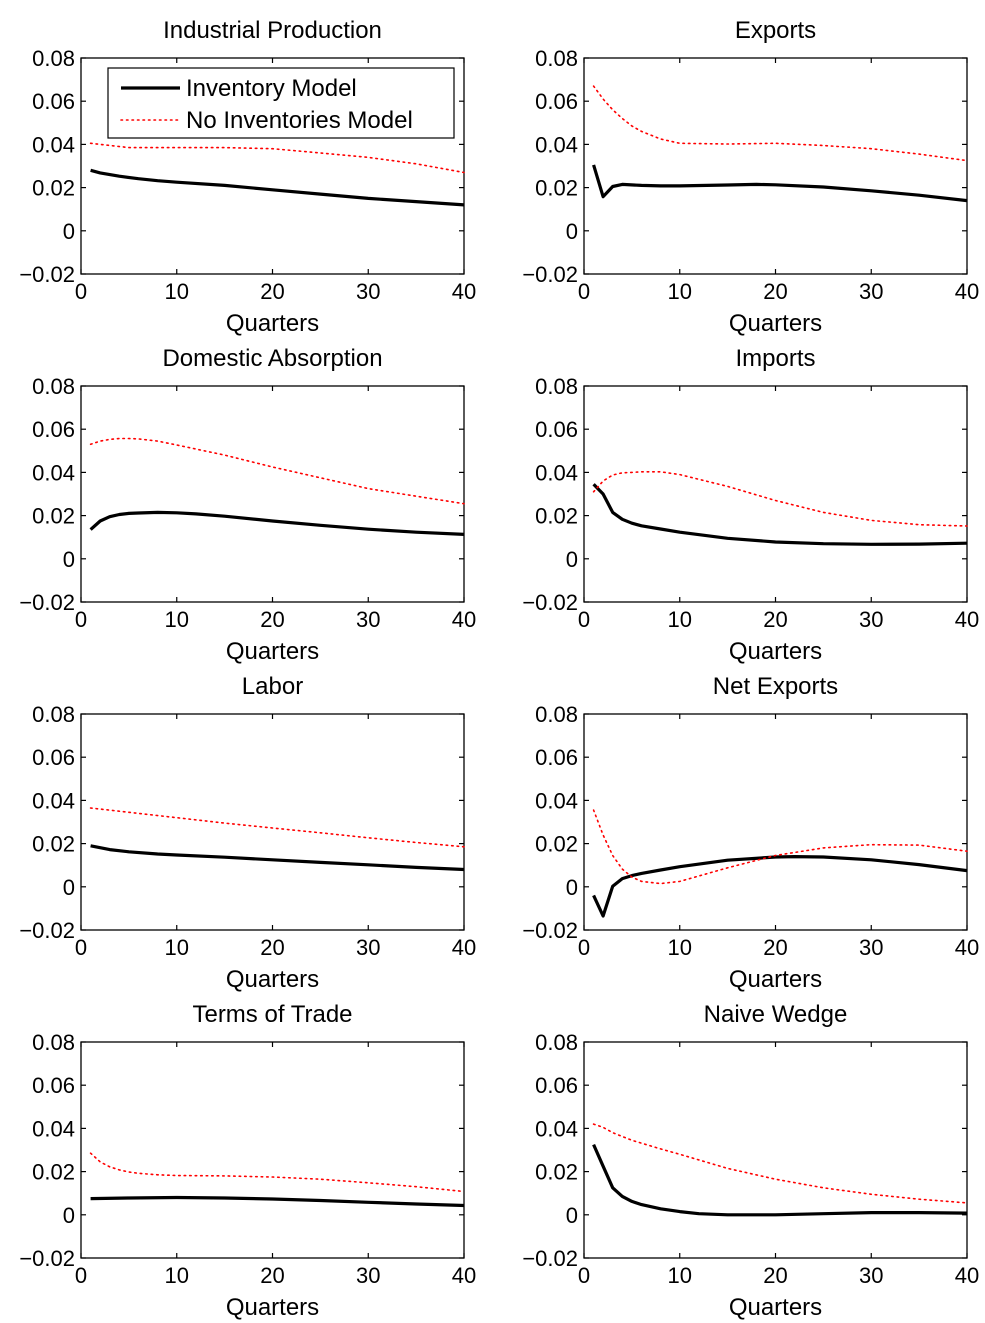 This screenshot has width=985, height=1323. I want to click on subplot-title: Net Exports, so click(775, 686).